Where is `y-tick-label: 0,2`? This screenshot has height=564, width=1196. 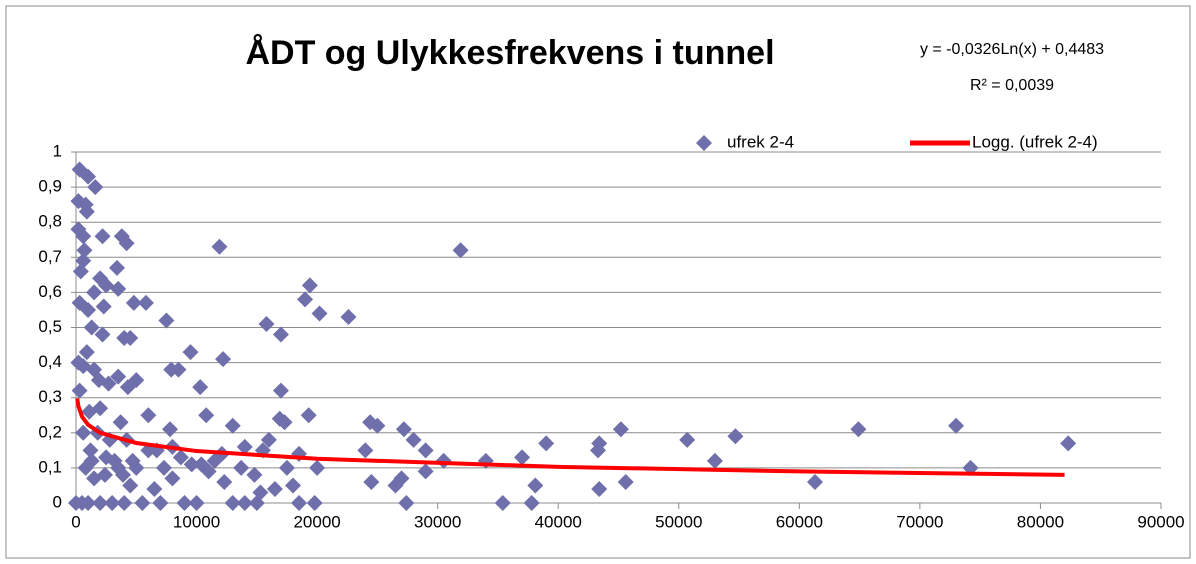
y-tick-label: 0,2 is located at coordinates (50, 431).